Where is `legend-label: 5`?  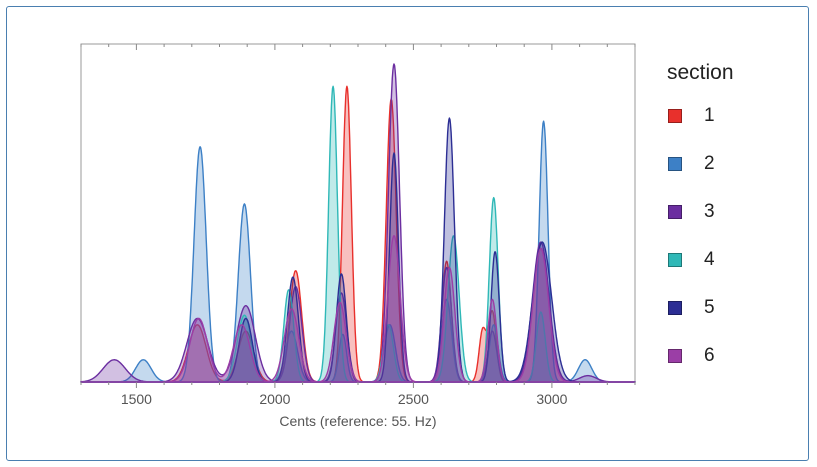 legend-label: 5 is located at coordinates (709, 307).